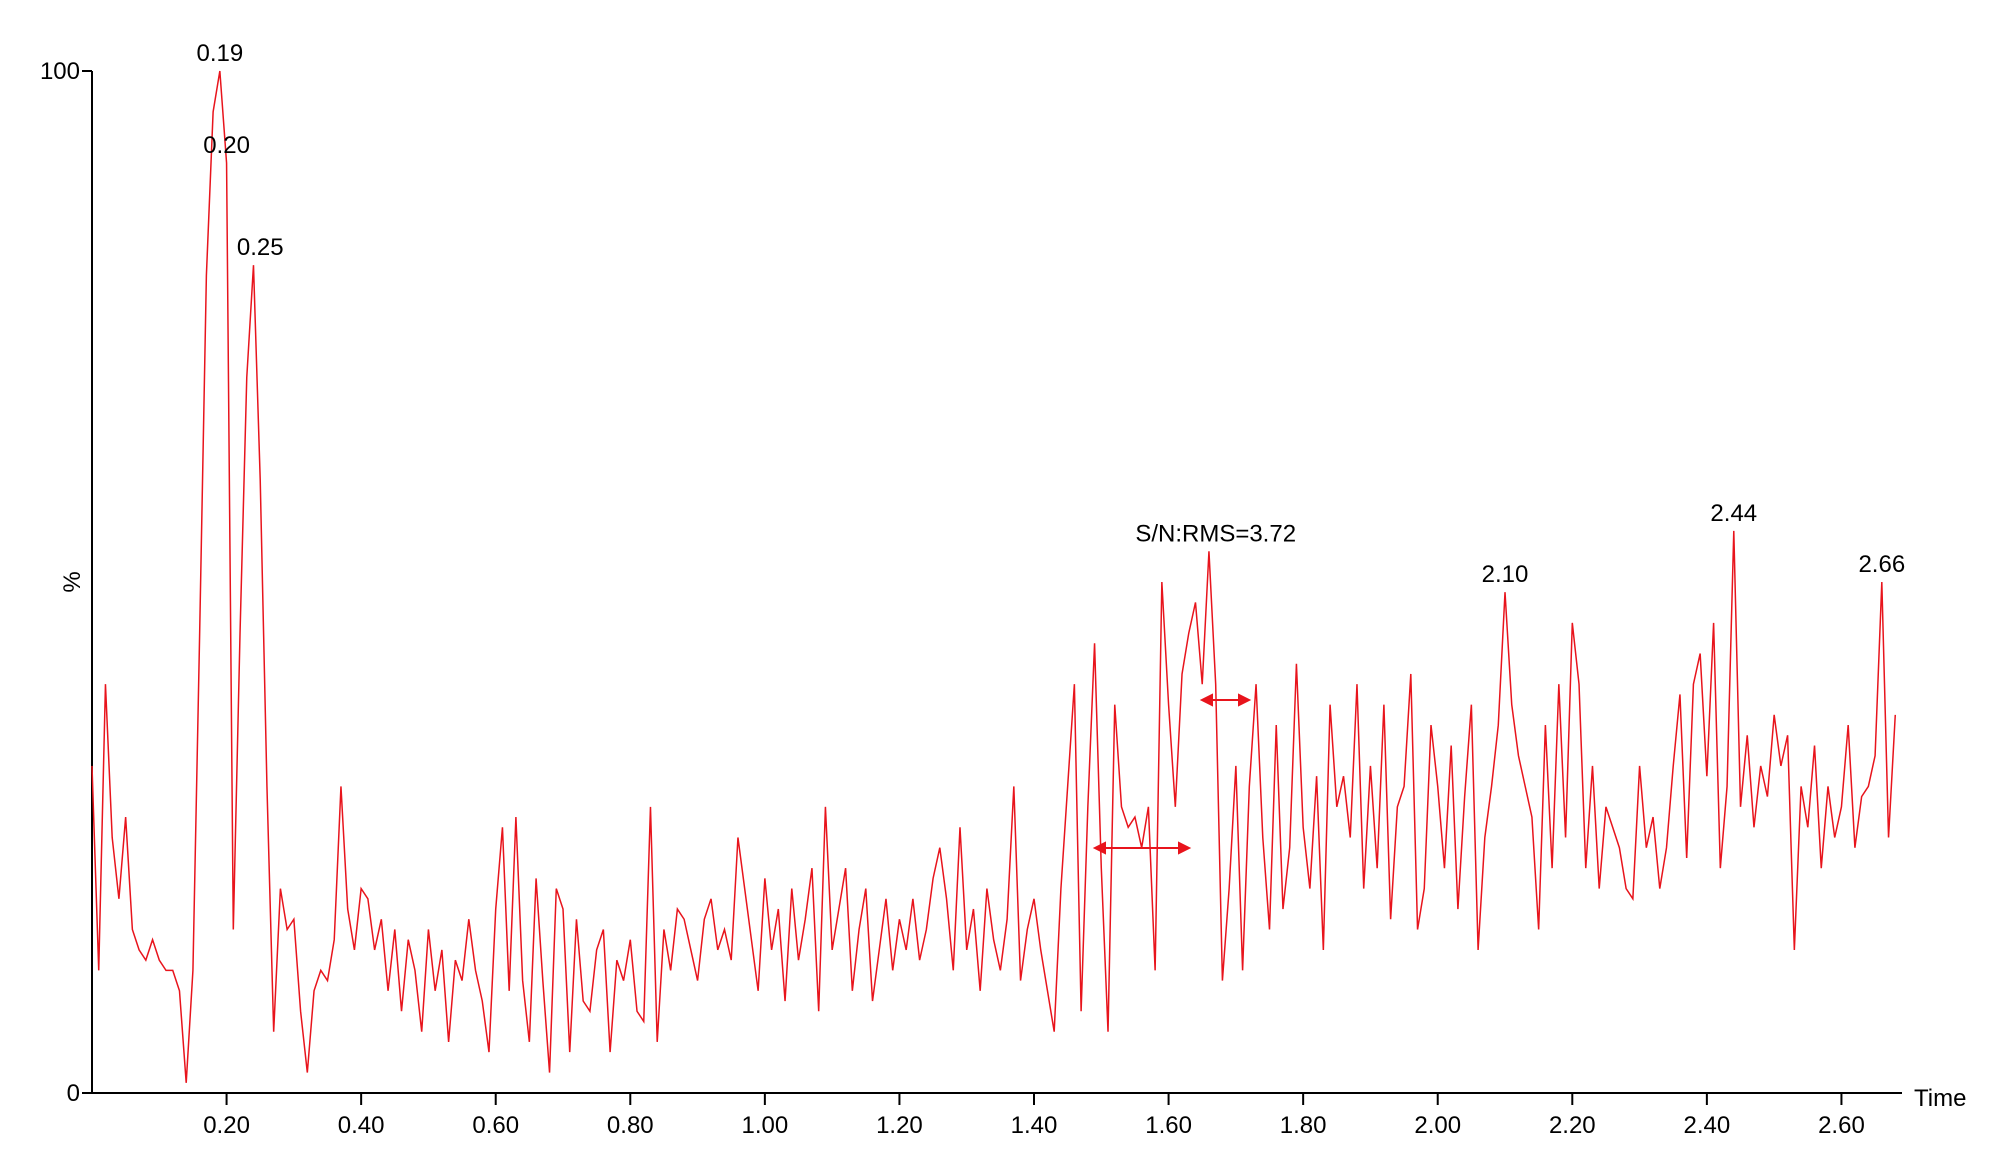  Describe the element at coordinates (1437, 1125) in the screenshot. I see `x-tick-label: 2.00` at that location.